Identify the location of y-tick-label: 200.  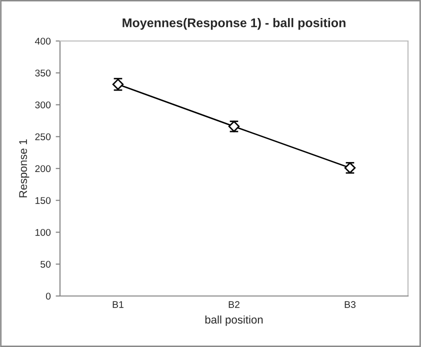
(43, 168).